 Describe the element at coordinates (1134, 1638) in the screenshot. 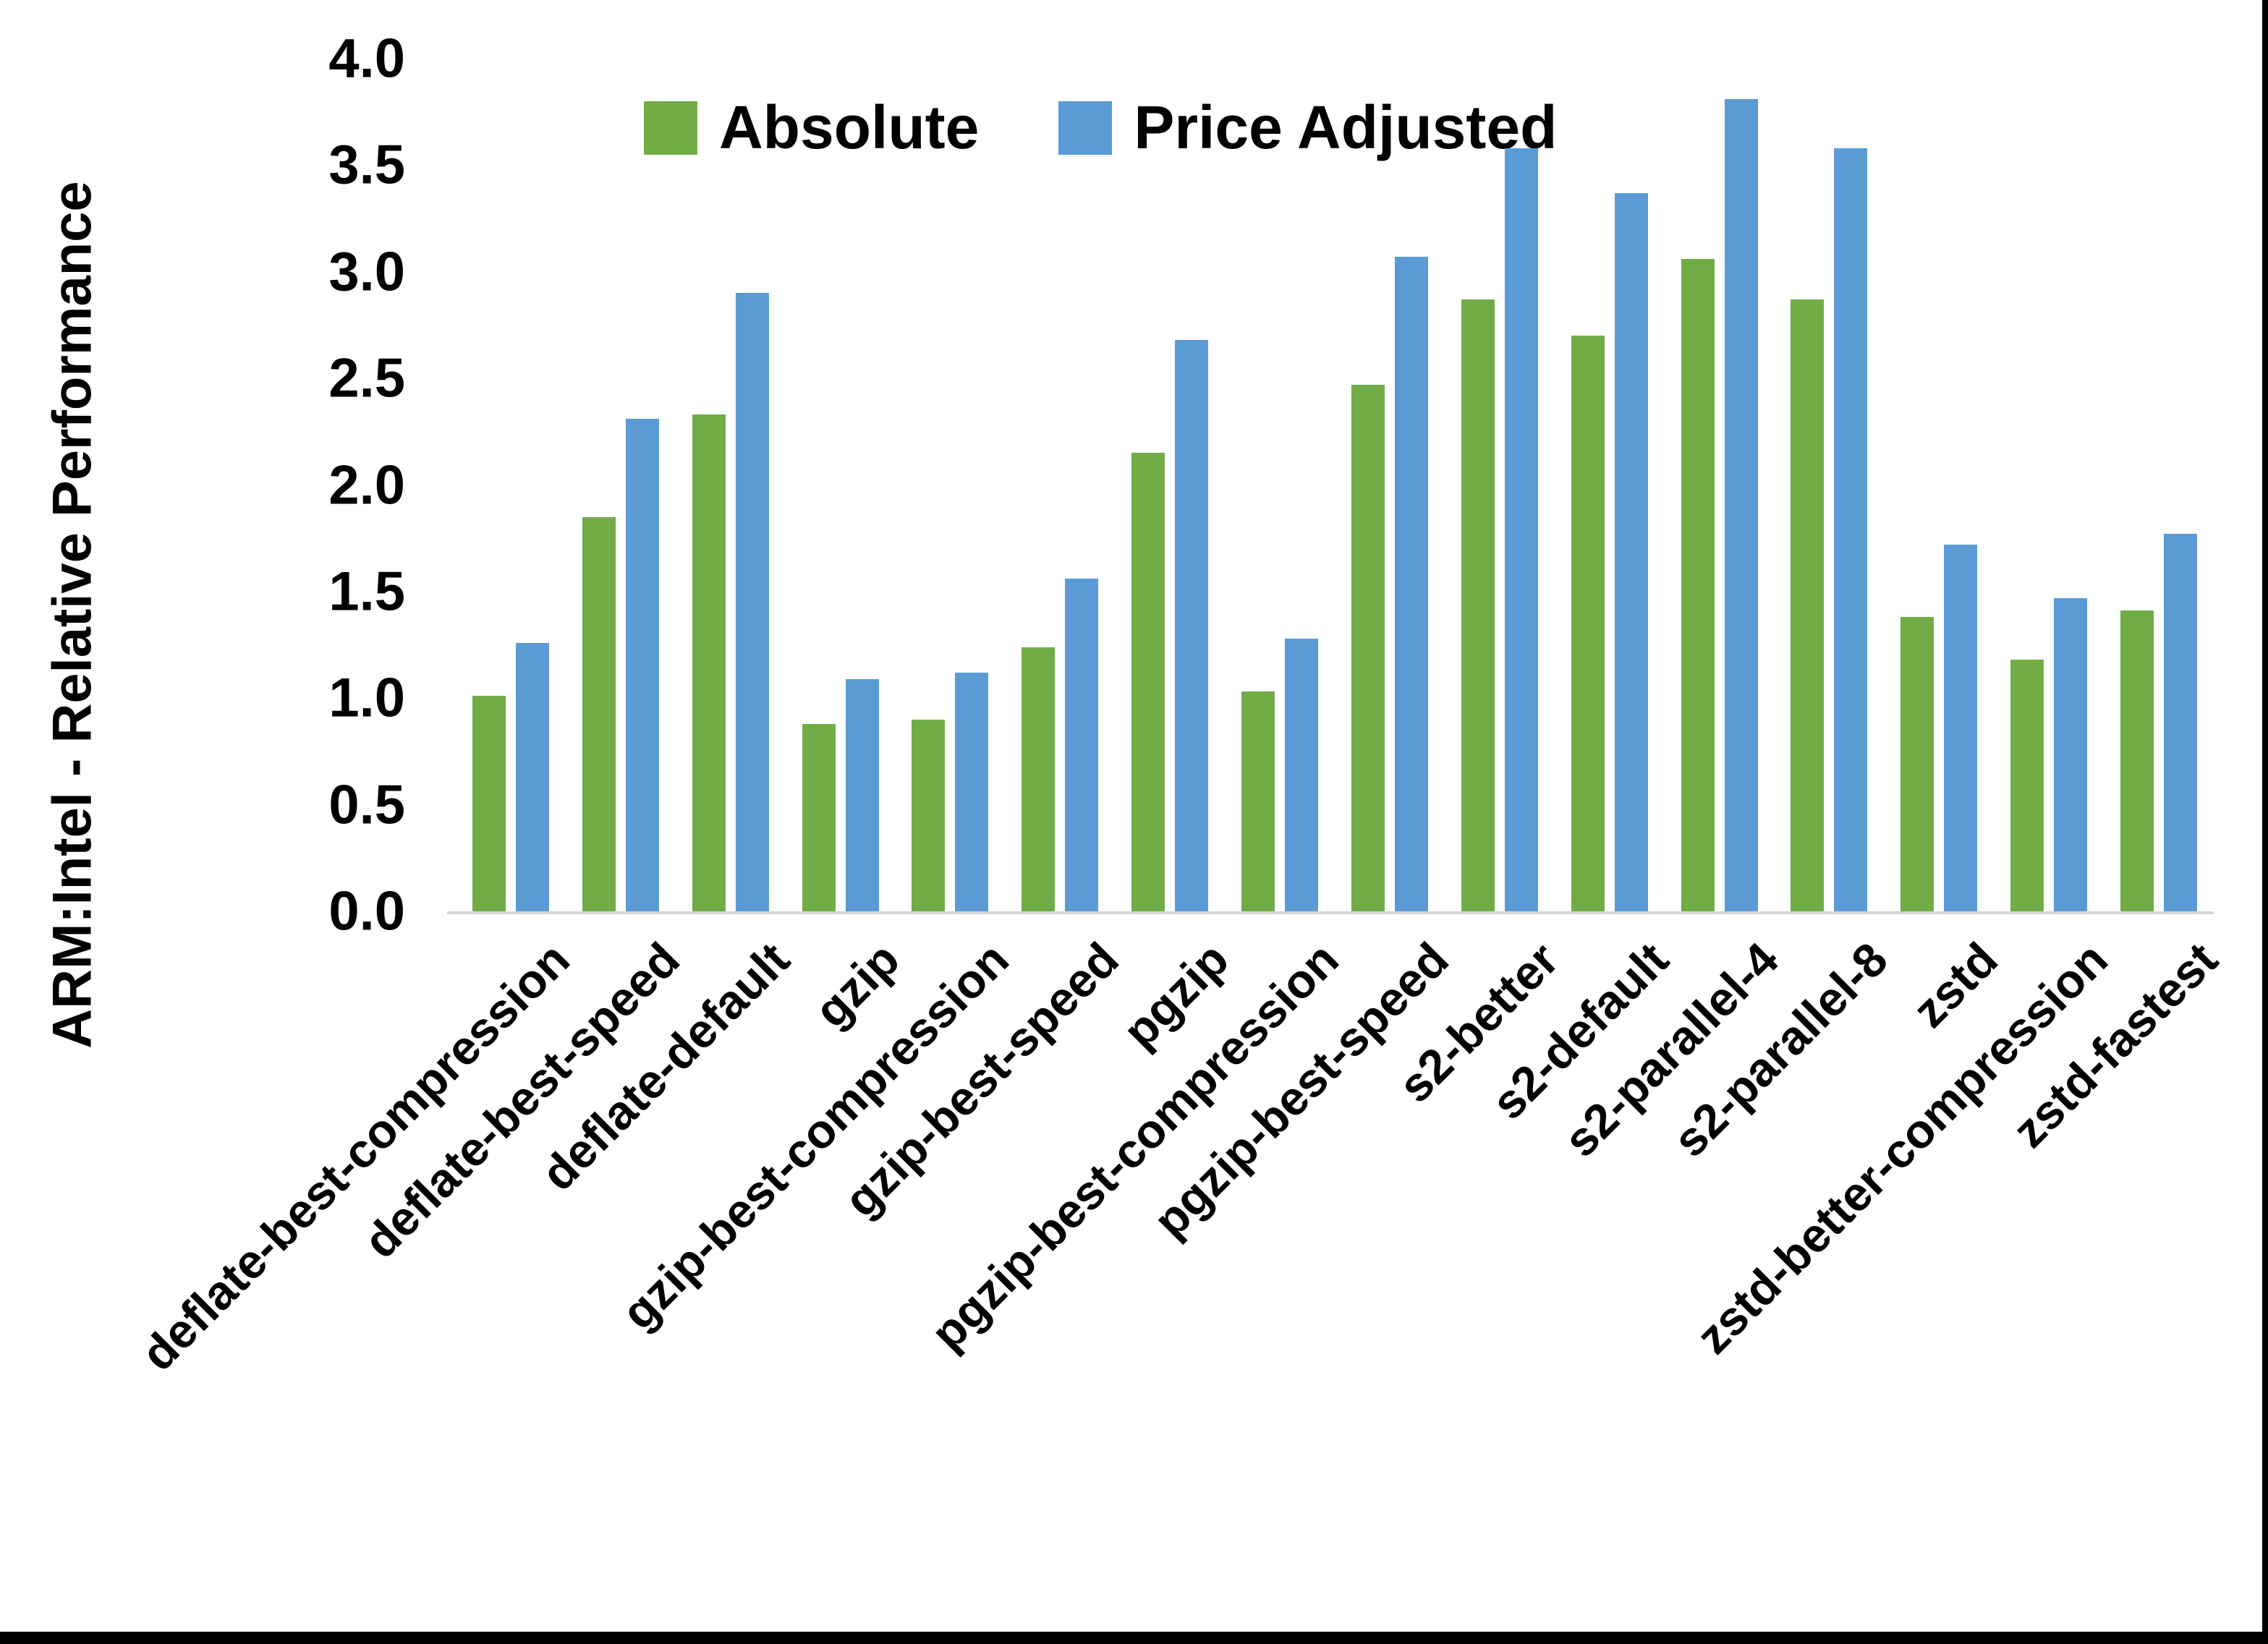

I see `bottom-border` at that location.